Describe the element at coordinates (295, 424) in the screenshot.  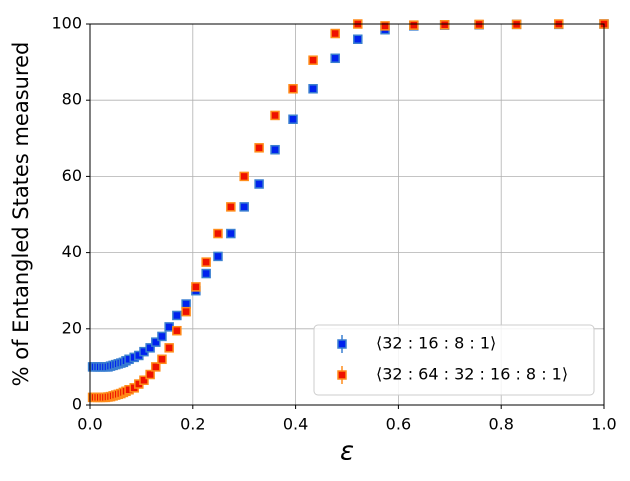
I see `x-tick-label: 0.4` at that location.